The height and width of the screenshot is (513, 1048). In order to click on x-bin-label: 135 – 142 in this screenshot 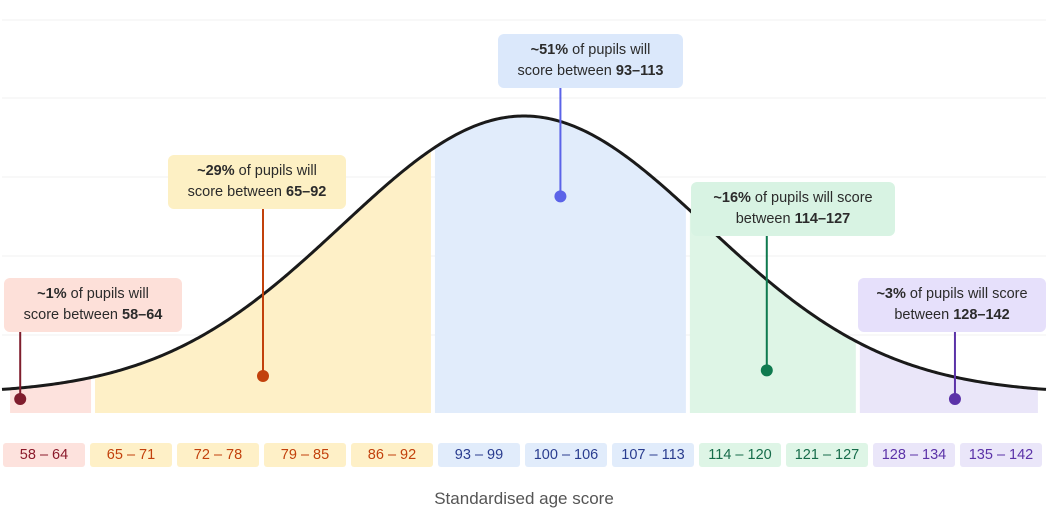, I will do `click(1001, 455)`.